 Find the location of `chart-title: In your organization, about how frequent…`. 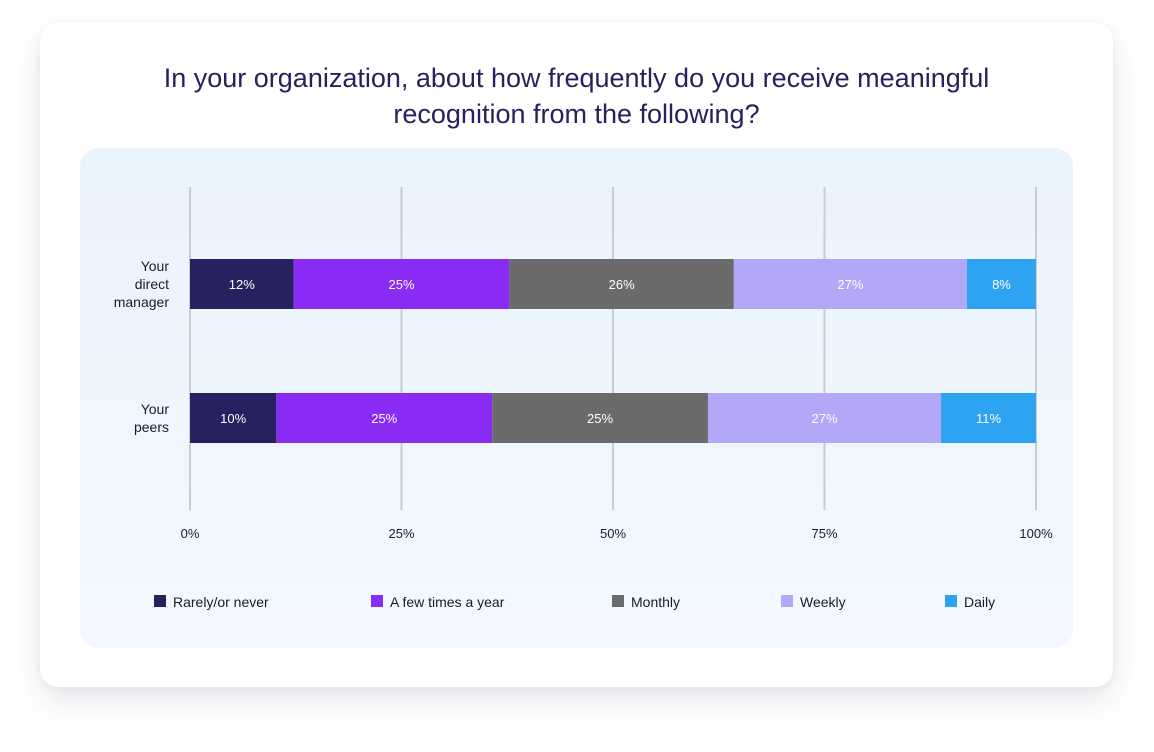

chart-title: In your organization, about how frequent… is located at coordinates (576, 96).